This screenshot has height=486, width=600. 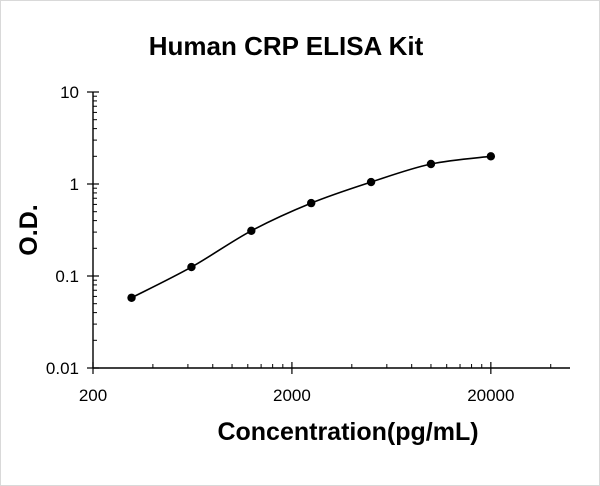 I want to click on x-tick-label: 20000, so click(x=490, y=395).